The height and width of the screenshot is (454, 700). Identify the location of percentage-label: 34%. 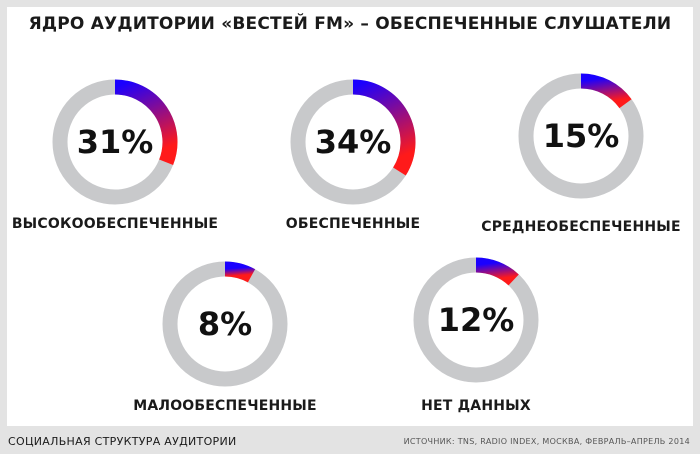
(353, 142).